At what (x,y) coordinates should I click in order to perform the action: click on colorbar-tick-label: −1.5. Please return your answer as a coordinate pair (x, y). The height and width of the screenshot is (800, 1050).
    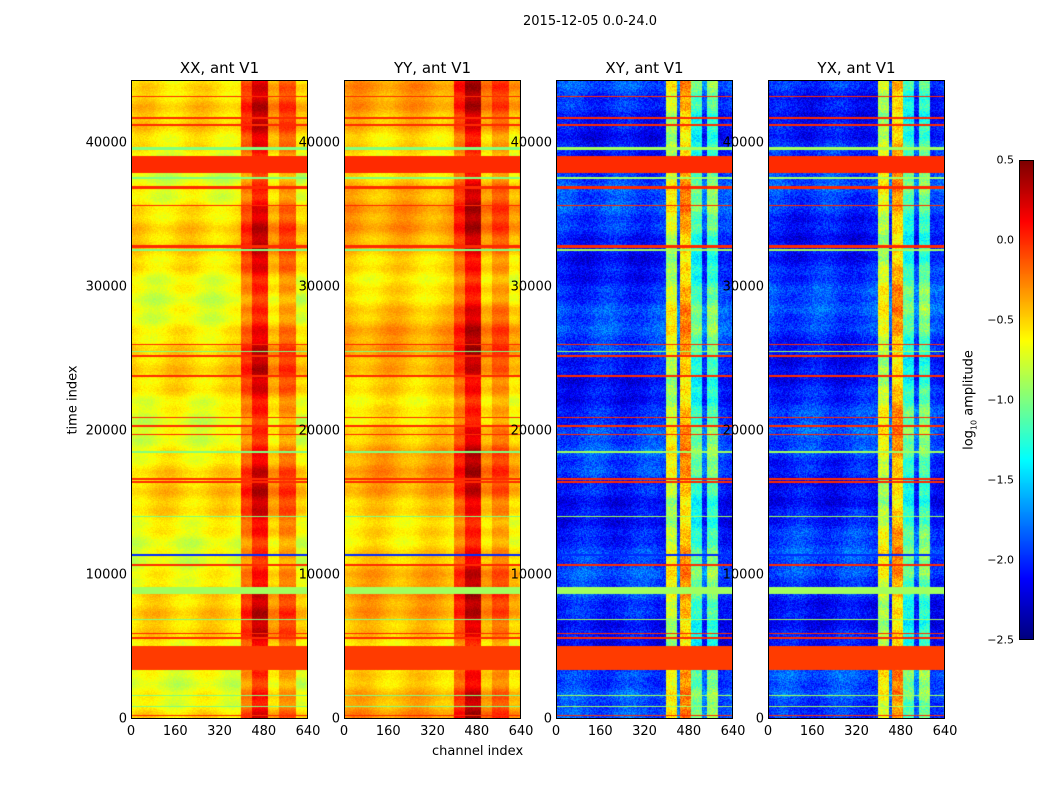
    Looking at the image, I should click on (1000, 480).